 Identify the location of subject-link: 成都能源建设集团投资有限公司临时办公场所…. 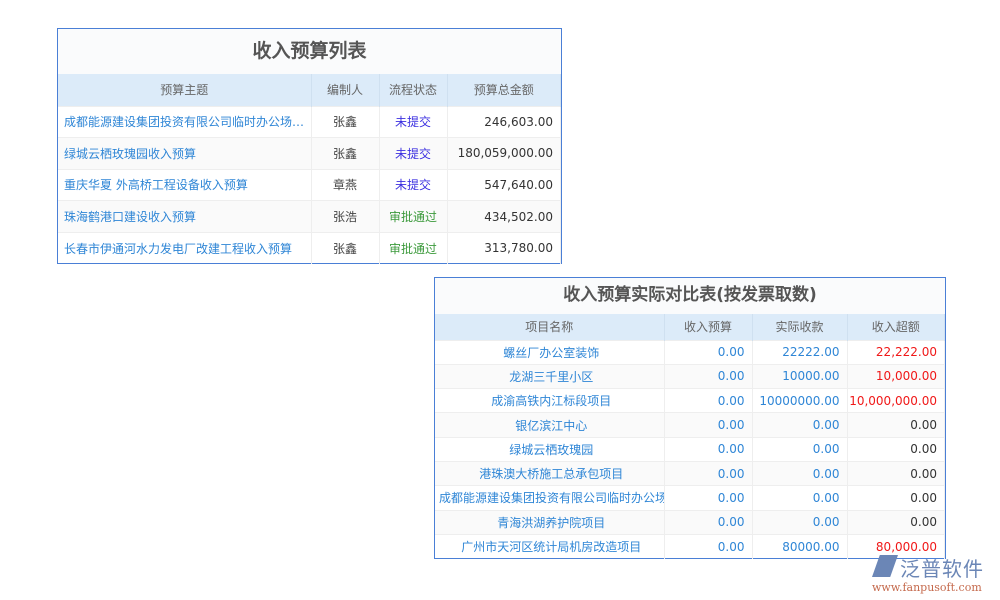
(185, 121).